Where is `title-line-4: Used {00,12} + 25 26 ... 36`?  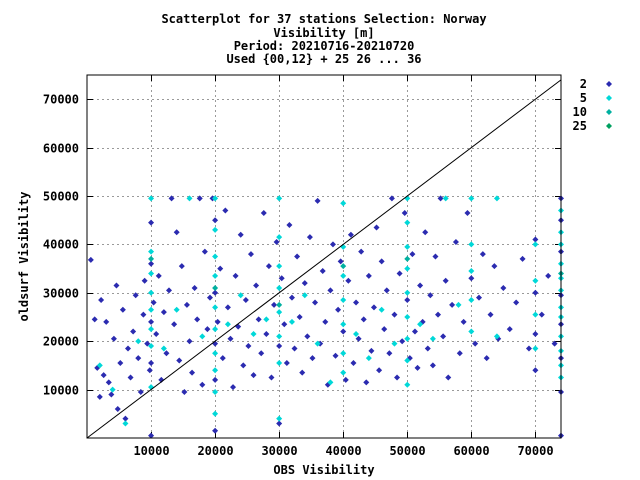
title-line-4: Used {00,12} + 25 26 ... 36 is located at coordinates (323, 59).